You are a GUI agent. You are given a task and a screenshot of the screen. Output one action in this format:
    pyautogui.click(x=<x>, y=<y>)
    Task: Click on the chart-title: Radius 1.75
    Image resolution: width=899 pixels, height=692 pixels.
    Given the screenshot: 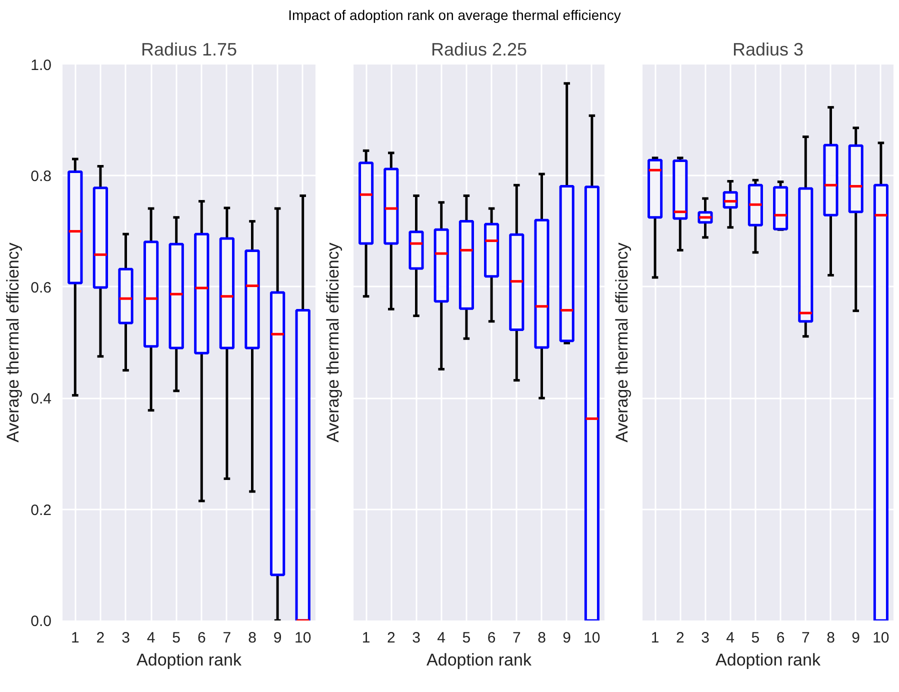 What is the action you would take?
    pyautogui.click(x=189, y=50)
    